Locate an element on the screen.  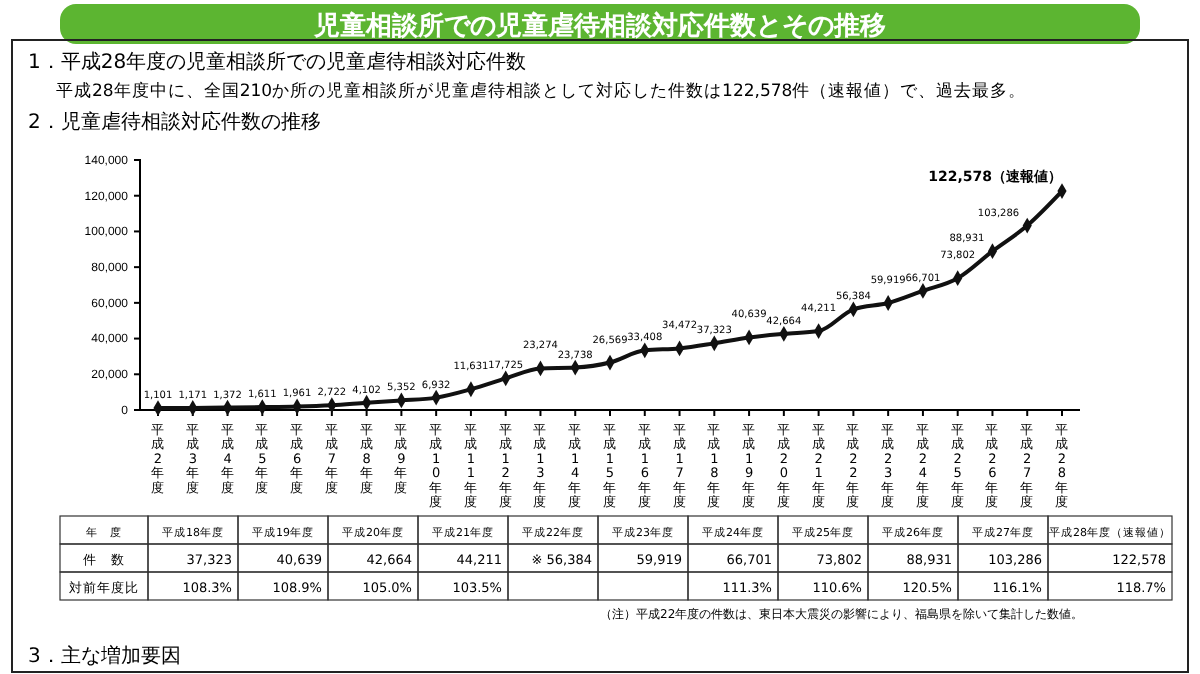
chart-title: 児童相談所での児童虐待相談対応件数とその推移 is located at coordinates (599, 26).